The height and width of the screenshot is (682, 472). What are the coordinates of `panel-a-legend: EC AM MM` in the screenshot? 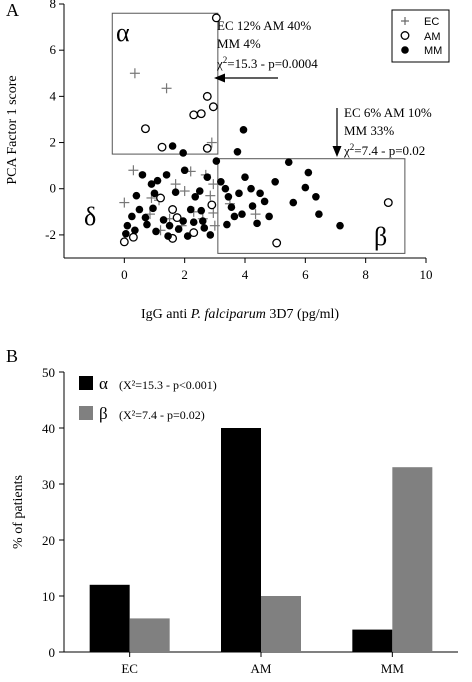 It's located at (420, 36).